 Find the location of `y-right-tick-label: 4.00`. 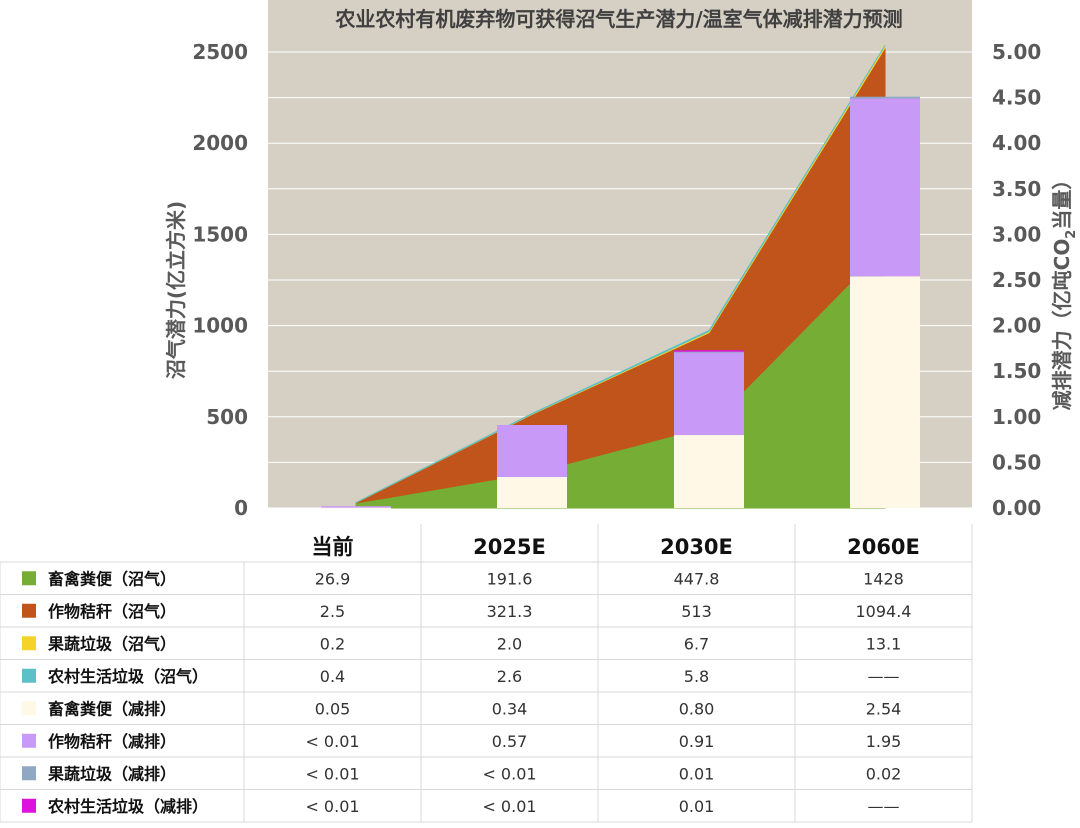

y-right-tick-label: 4.00 is located at coordinates (1016, 143).